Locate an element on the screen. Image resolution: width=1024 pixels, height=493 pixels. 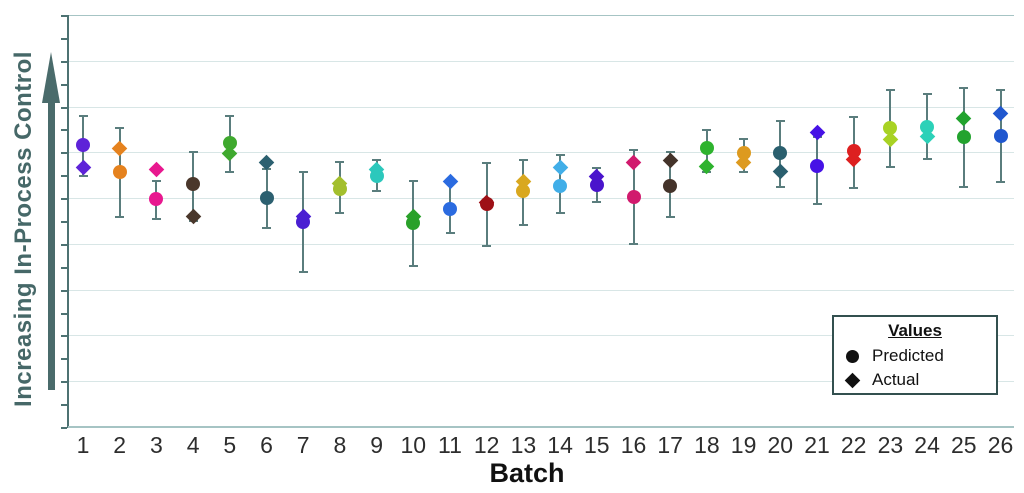
x-tick-label-5: 5 is located at coordinates (230, 445).